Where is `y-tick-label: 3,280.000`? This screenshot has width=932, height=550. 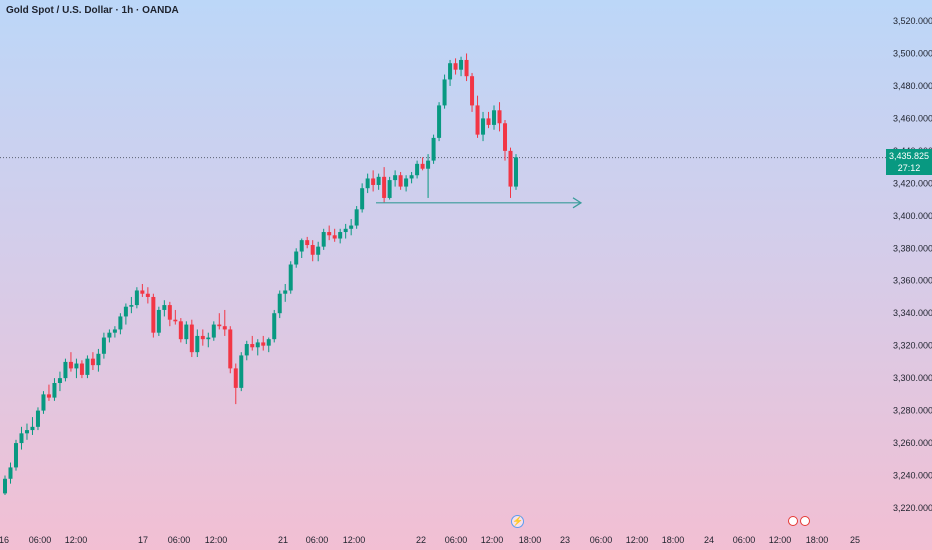
y-tick-label: 3,280.000 is located at coordinates (912, 411).